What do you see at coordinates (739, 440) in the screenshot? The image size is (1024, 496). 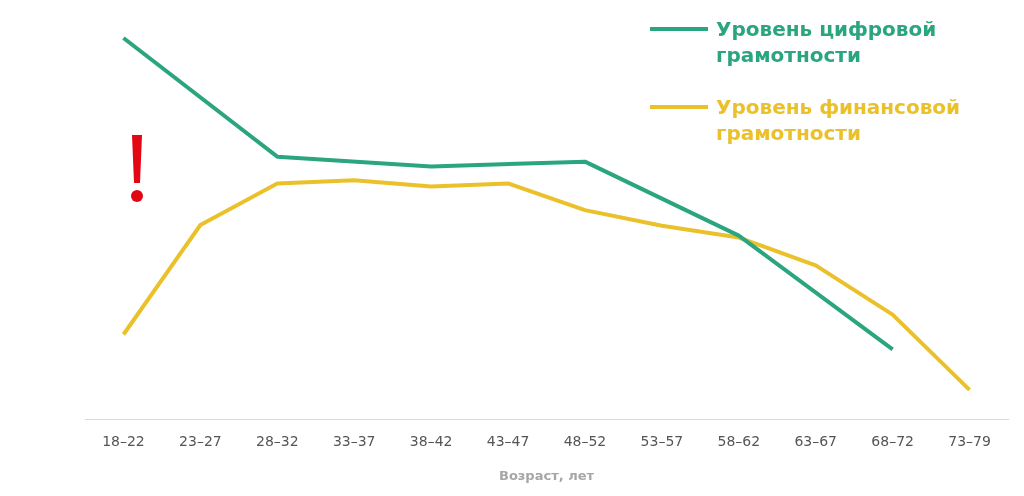 I see `x-tick-label: 58–62` at bounding box center [739, 440].